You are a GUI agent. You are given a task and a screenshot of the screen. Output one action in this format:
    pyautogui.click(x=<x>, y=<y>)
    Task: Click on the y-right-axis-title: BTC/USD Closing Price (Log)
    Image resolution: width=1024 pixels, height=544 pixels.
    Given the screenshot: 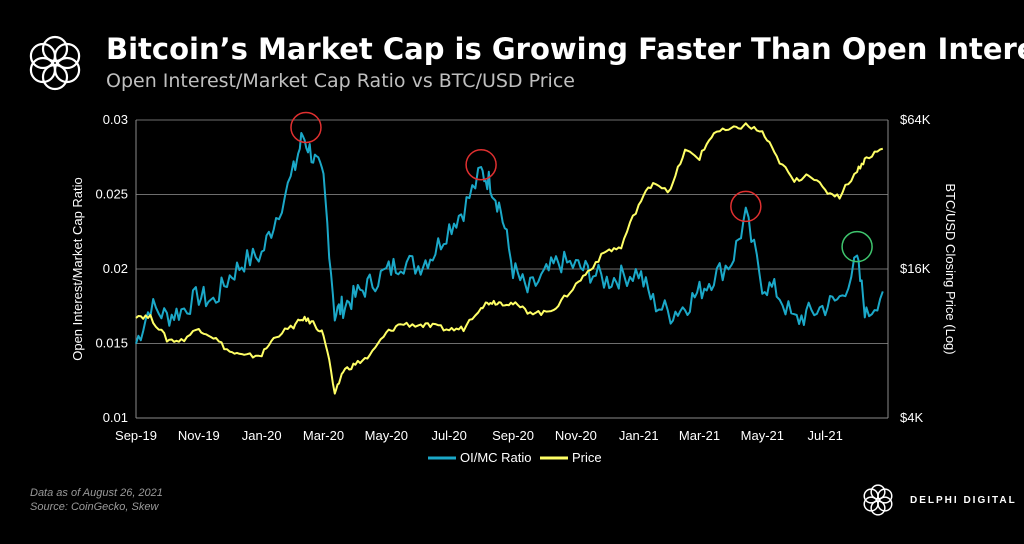 What is the action you would take?
    pyautogui.click(x=950, y=268)
    